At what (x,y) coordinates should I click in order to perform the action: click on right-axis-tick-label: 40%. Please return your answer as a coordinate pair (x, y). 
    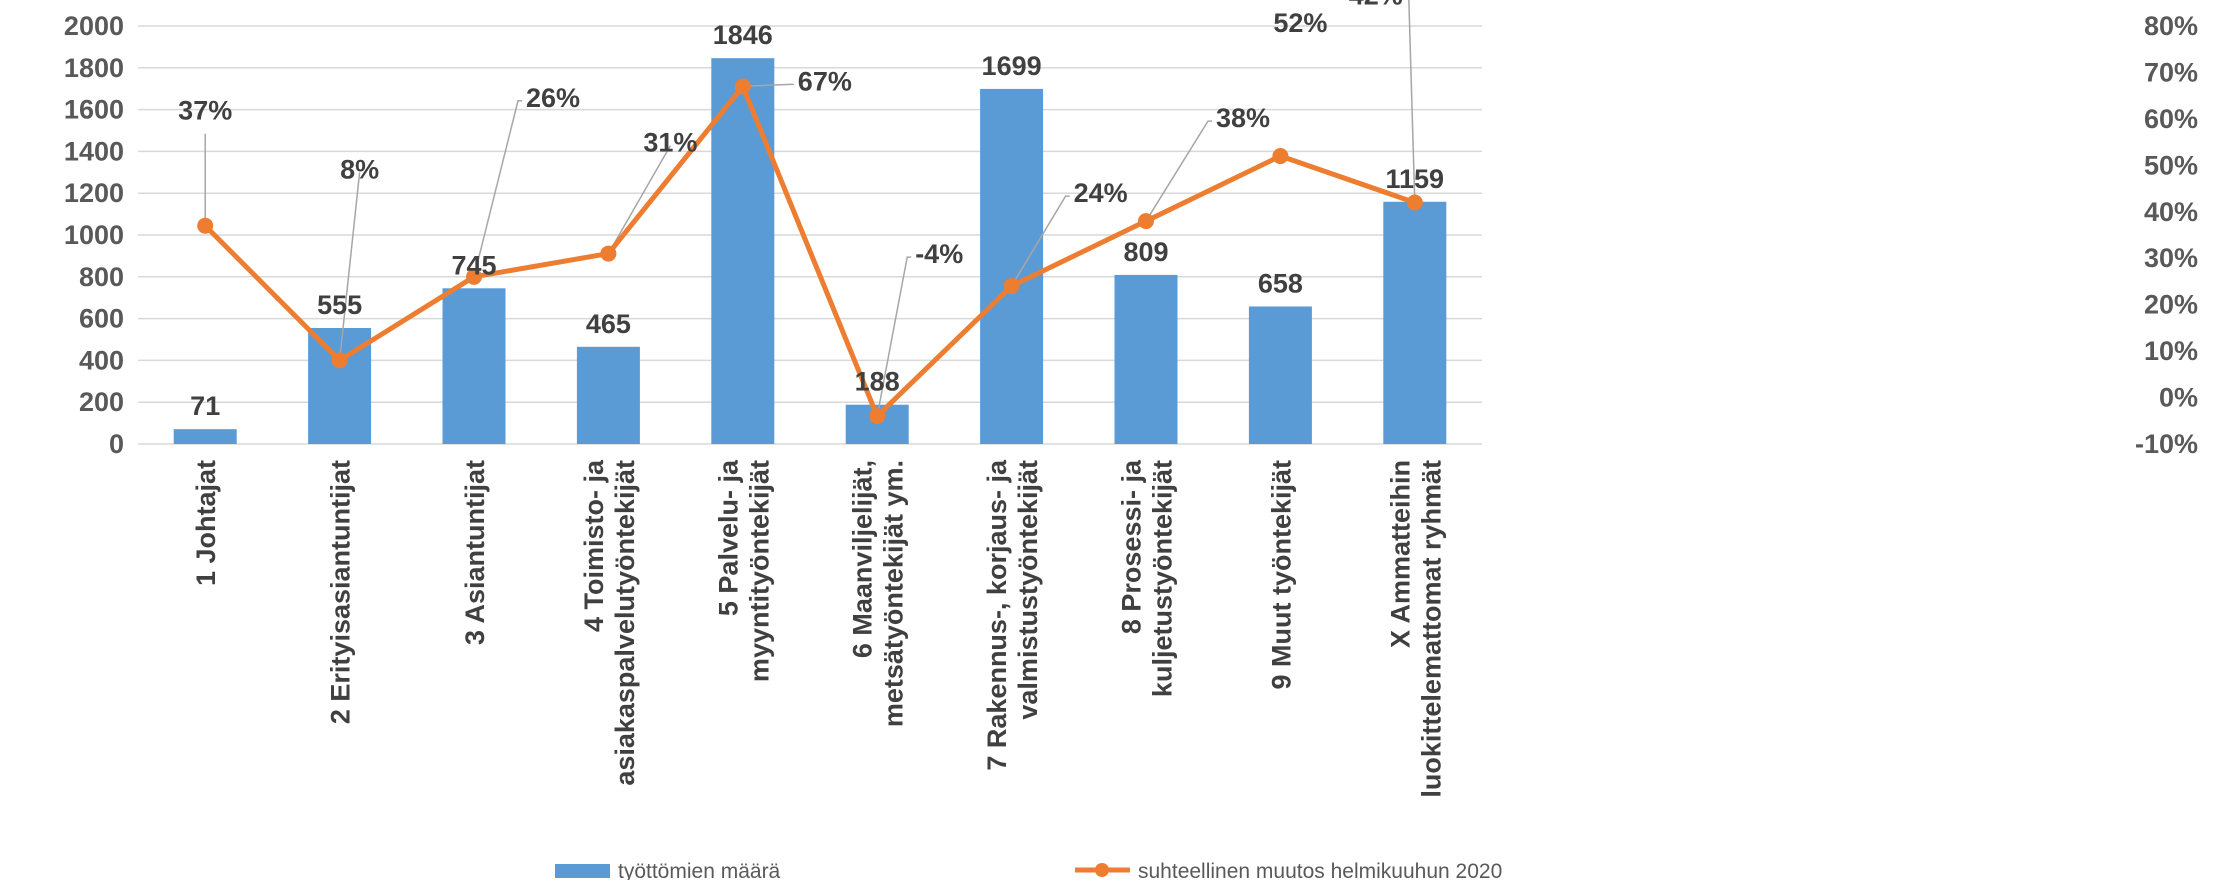
    Looking at the image, I should click on (2171, 212).